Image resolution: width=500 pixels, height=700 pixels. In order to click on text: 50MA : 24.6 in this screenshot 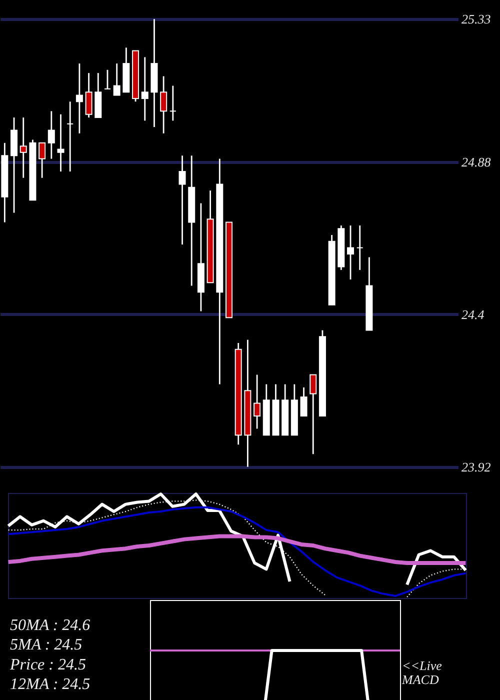, I will do `click(50, 625)`.